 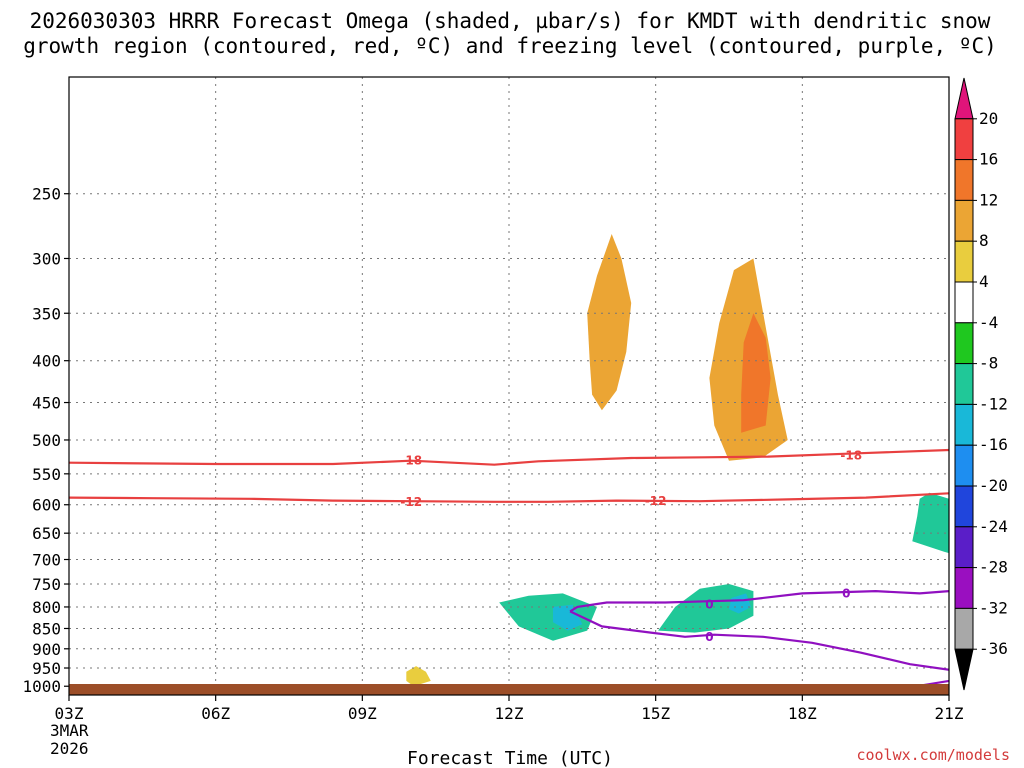 I want to click on colorbar-label: -36, so click(x=993, y=648).